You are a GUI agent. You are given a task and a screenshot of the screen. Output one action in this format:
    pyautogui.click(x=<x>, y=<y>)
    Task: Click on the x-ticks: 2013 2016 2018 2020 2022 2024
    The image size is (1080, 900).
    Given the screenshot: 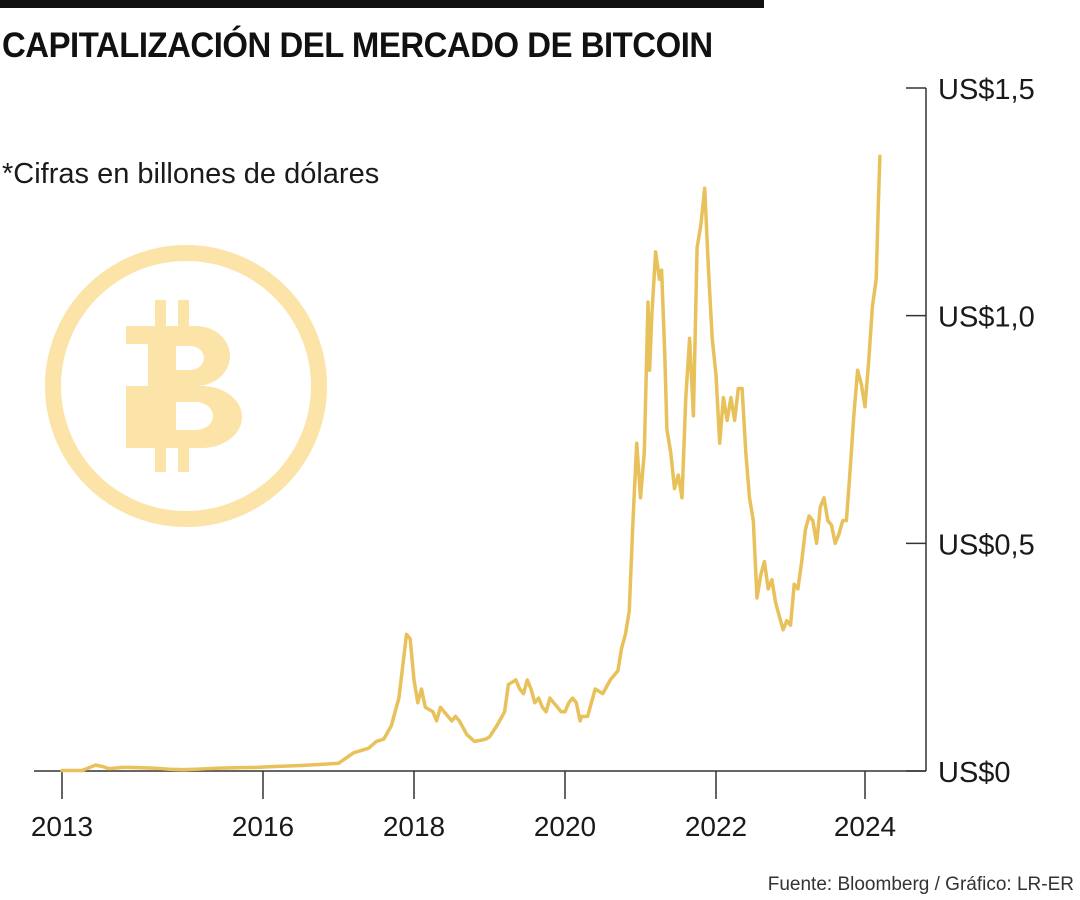 What is the action you would take?
    pyautogui.click(x=463, y=806)
    